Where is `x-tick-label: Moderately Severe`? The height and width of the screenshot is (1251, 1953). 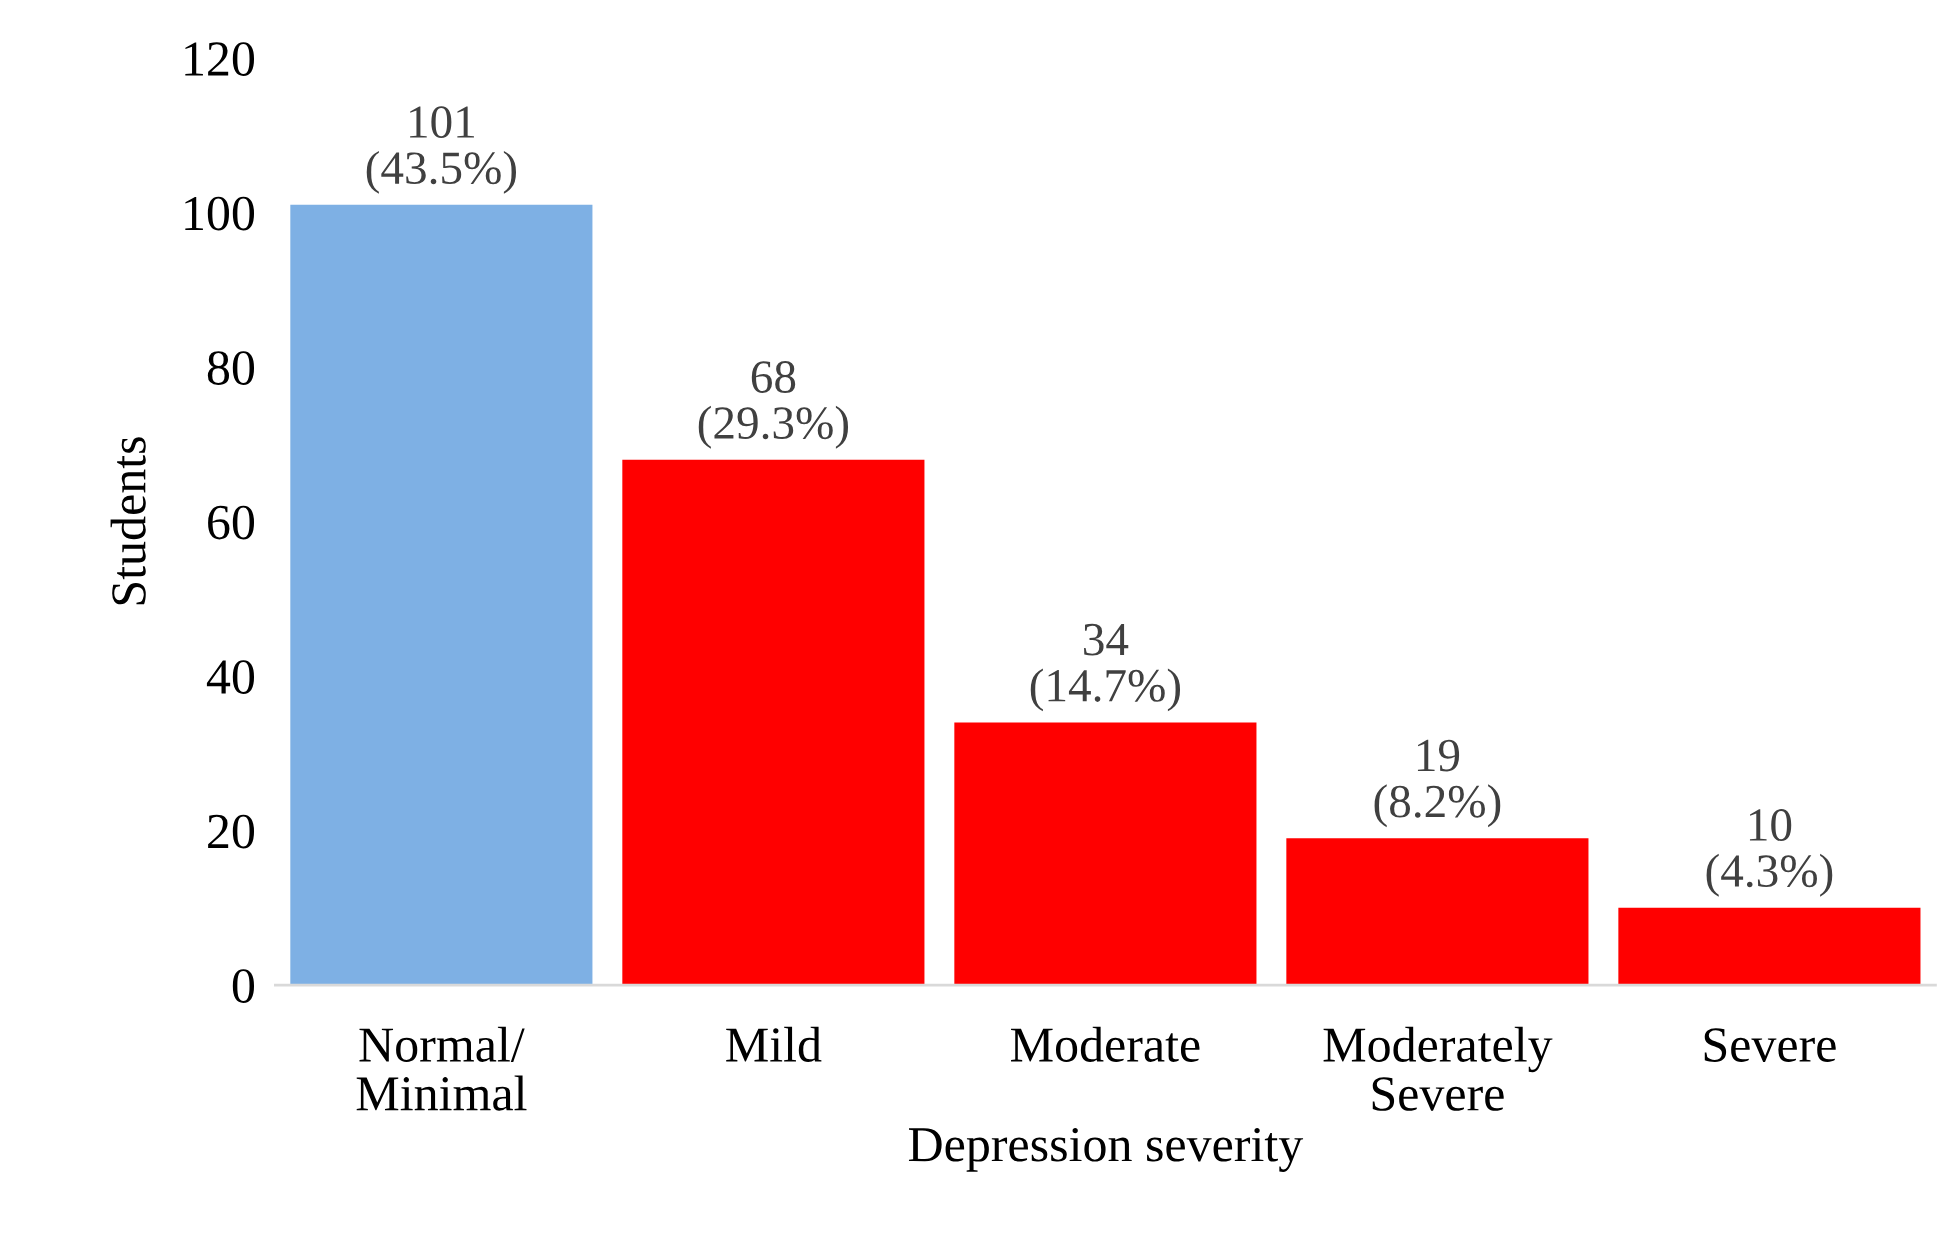 x-tick-label: Moderately Severe is located at coordinates (1438, 1068).